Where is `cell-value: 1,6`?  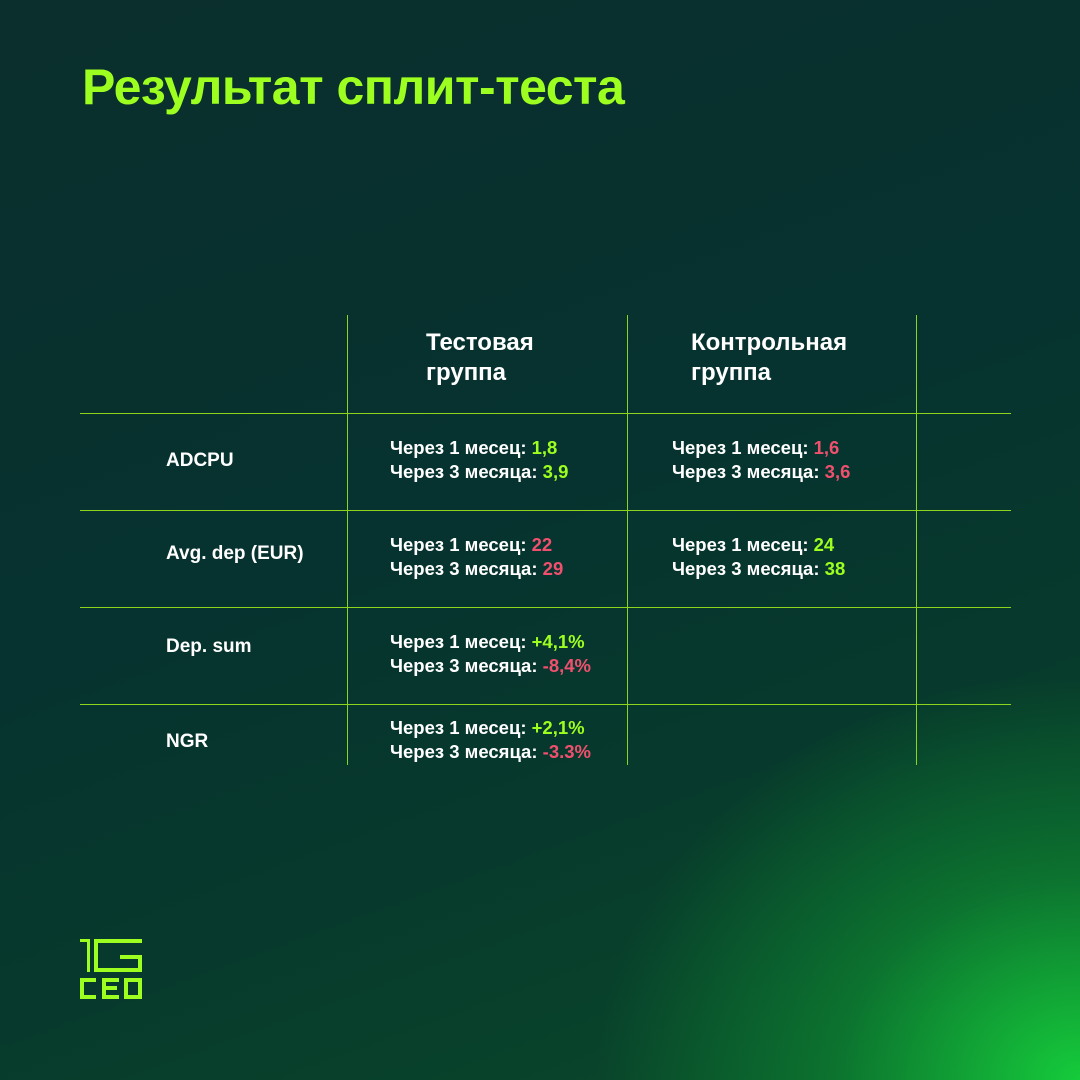 cell-value: 1,6 is located at coordinates (826, 447).